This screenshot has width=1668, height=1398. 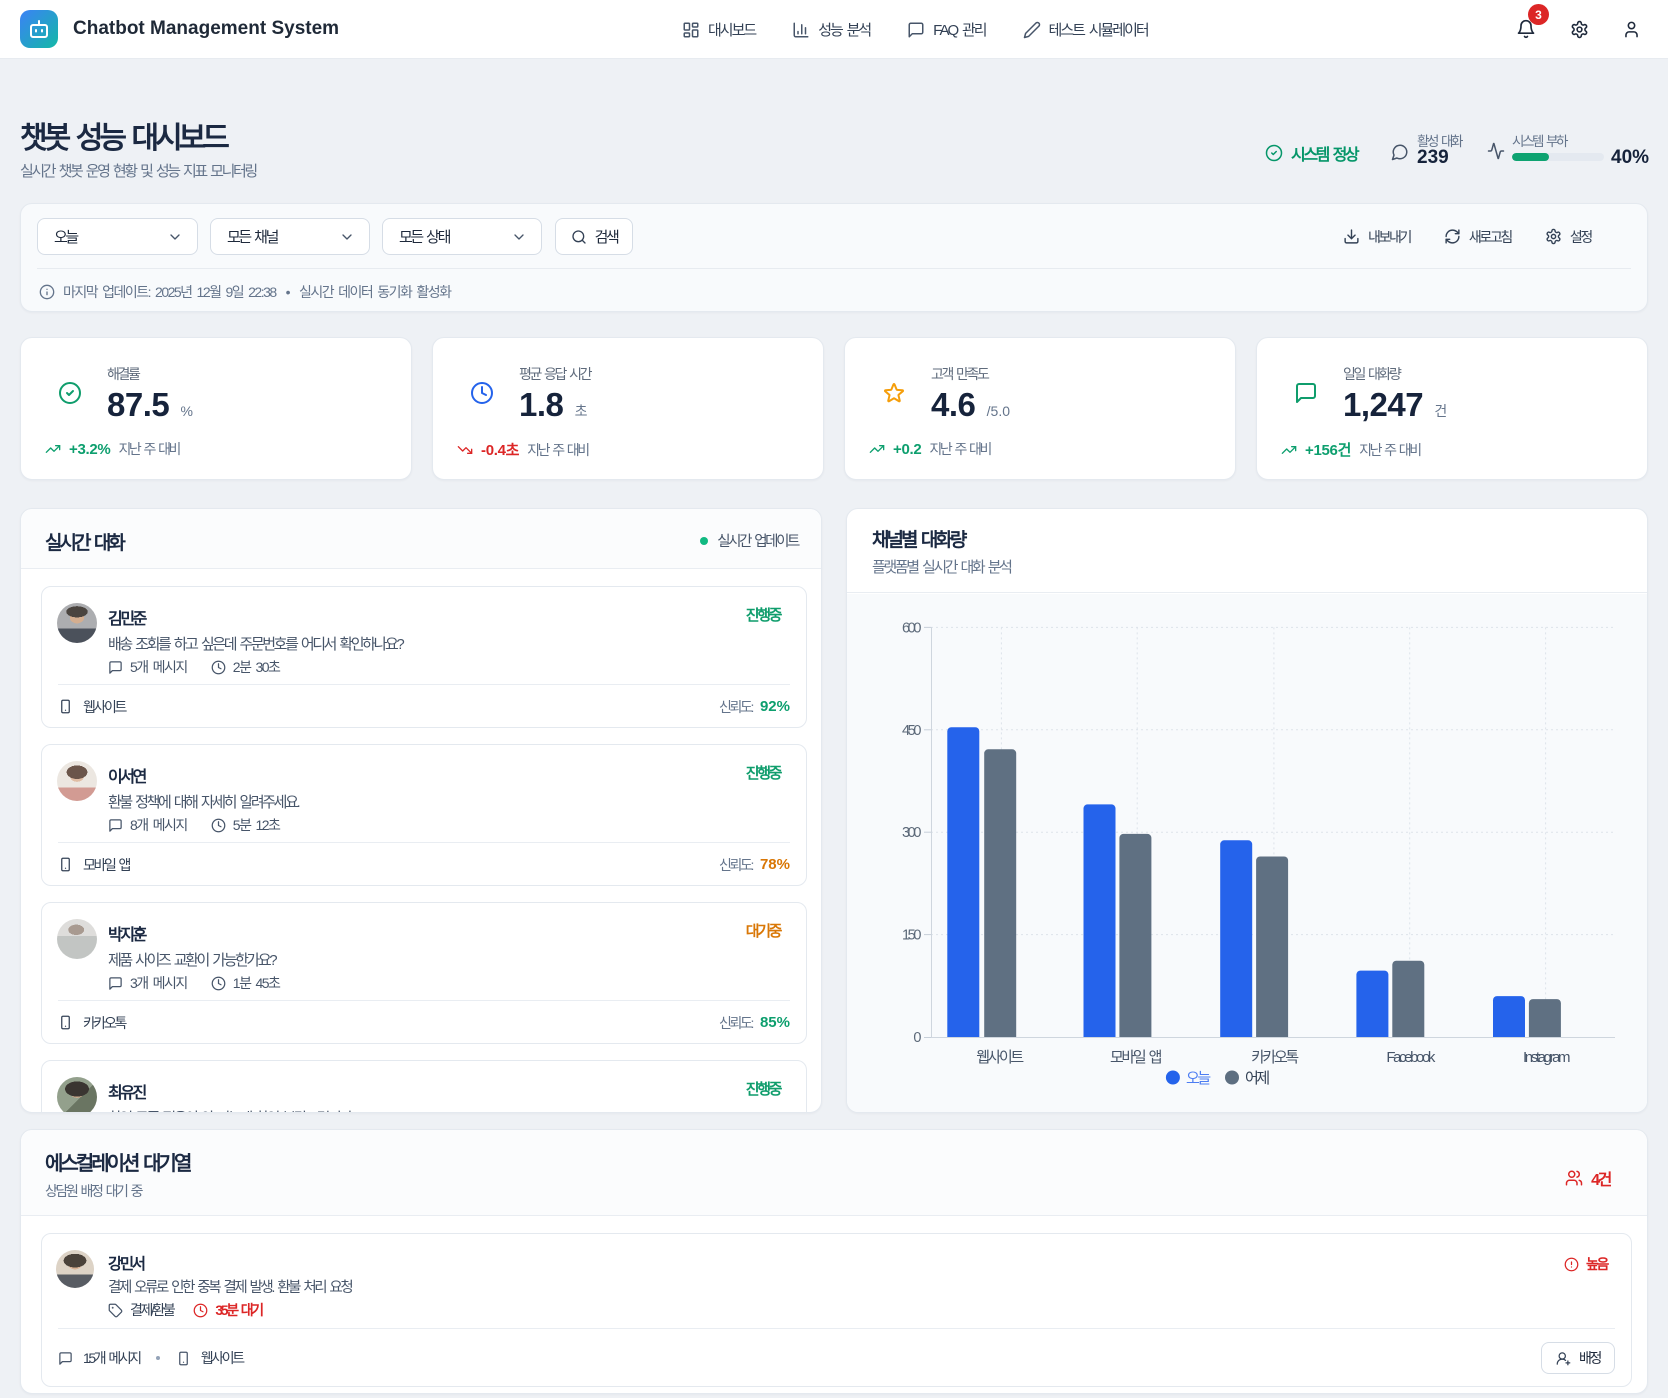 I want to click on svg-text: 300, so click(x=911, y=833).